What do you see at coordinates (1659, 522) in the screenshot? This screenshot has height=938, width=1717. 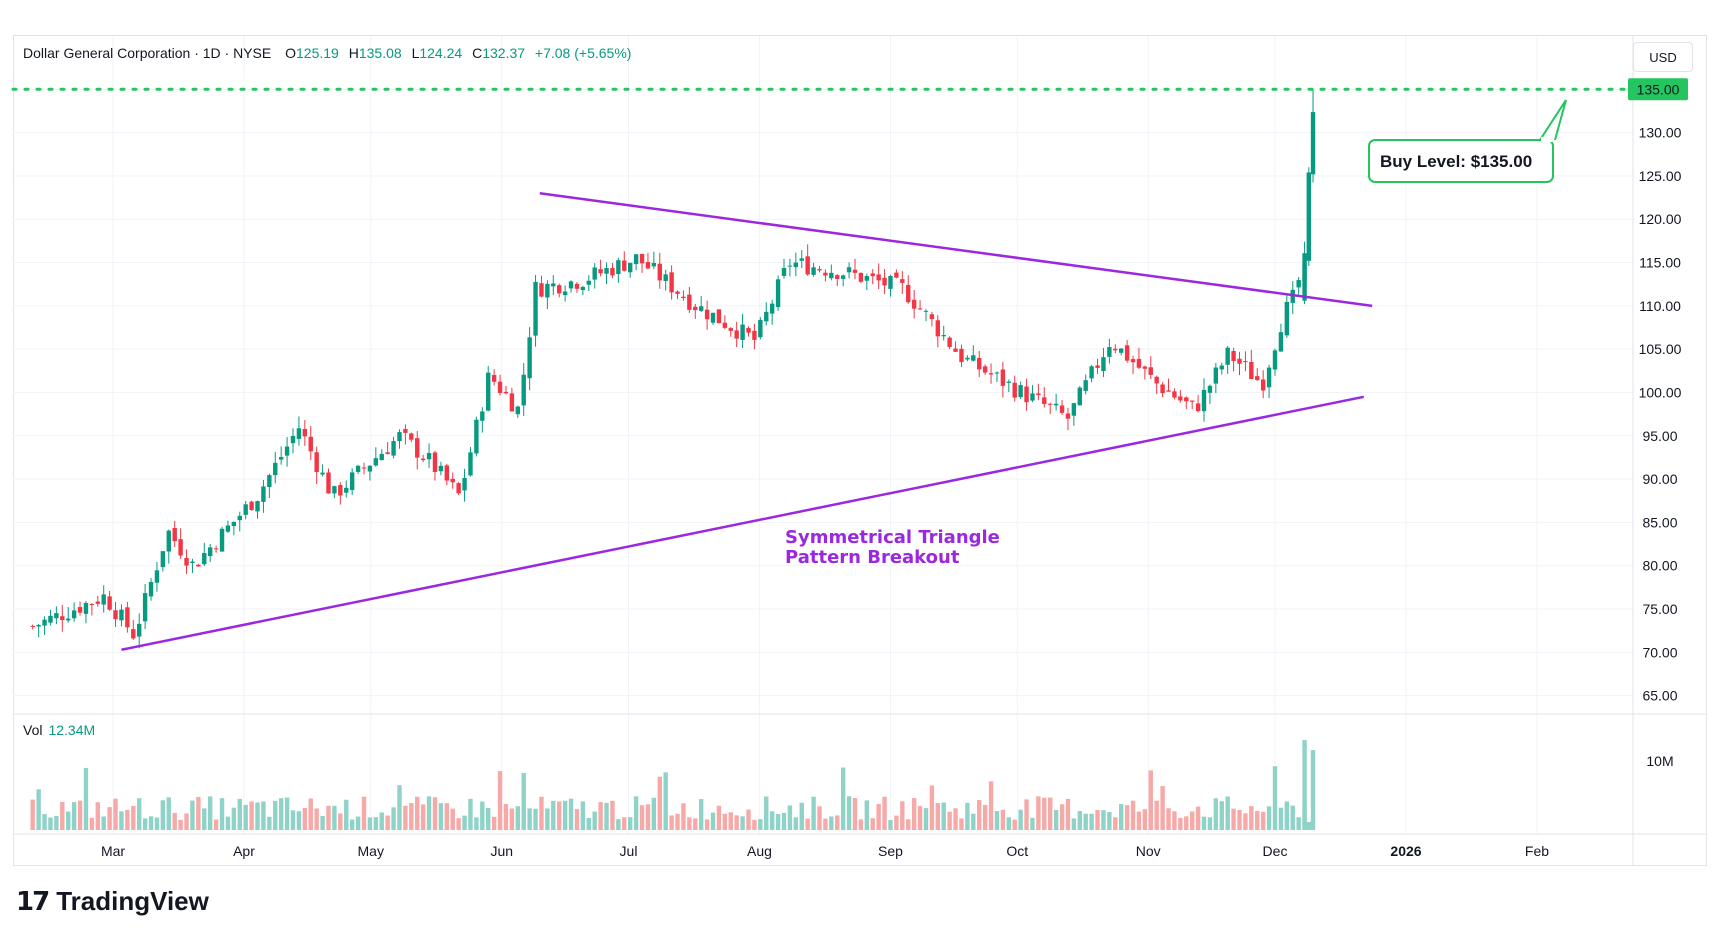 I see `y-tick-label: 85.00` at bounding box center [1659, 522].